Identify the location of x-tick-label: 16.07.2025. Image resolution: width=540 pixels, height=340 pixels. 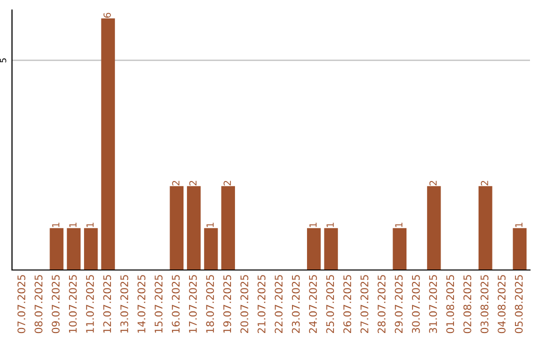
(176, 304).